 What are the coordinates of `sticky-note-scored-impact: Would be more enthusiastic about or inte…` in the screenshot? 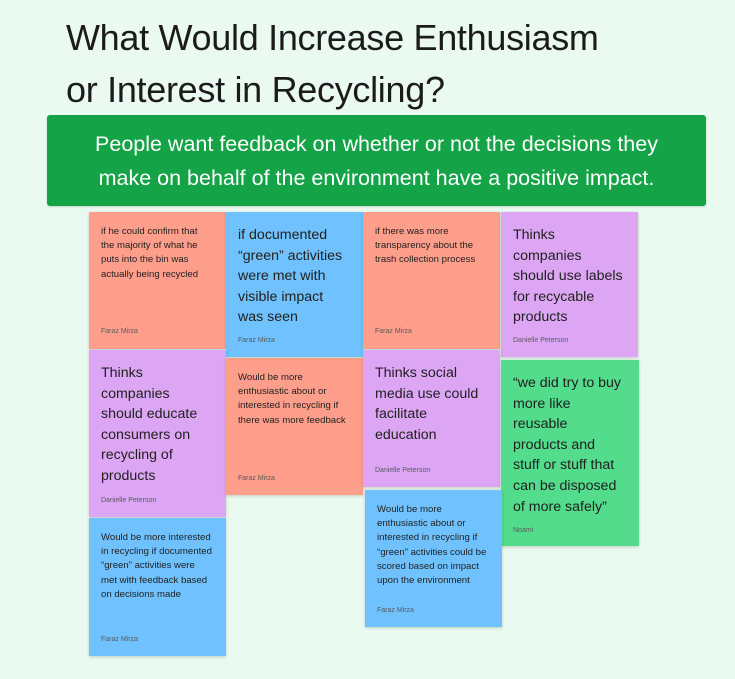 It's located at (433, 558).